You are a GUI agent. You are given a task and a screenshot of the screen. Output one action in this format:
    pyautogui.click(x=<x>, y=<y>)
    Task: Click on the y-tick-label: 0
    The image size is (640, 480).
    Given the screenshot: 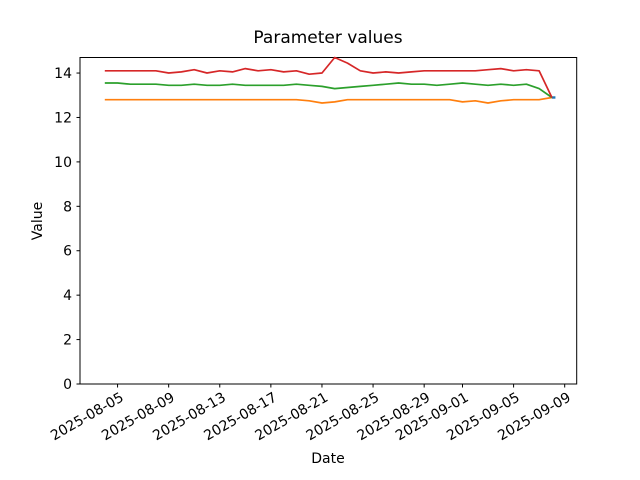 What is the action you would take?
    pyautogui.click(x=67, y=385)
    